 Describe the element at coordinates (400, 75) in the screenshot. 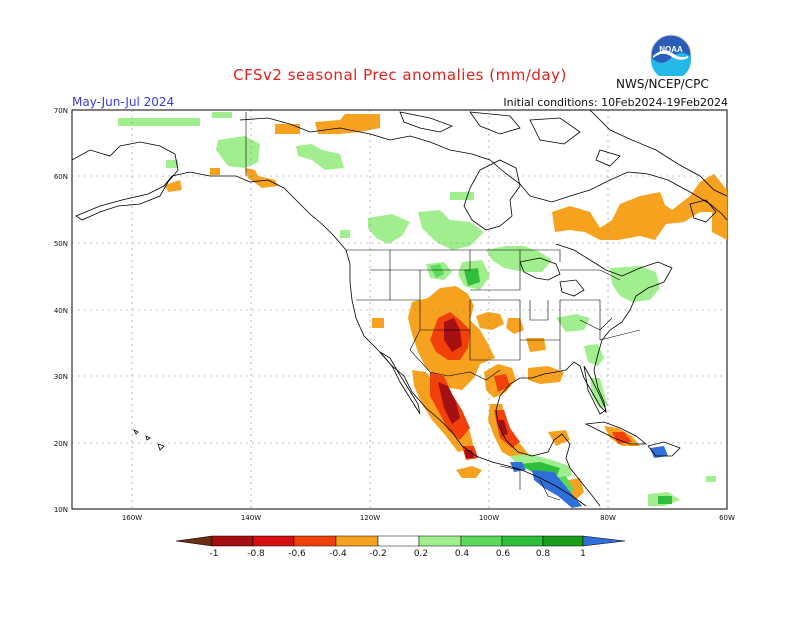

I see `chart-title: CFSv2 seasonal Prec anomalies (mm/day)` at that location.